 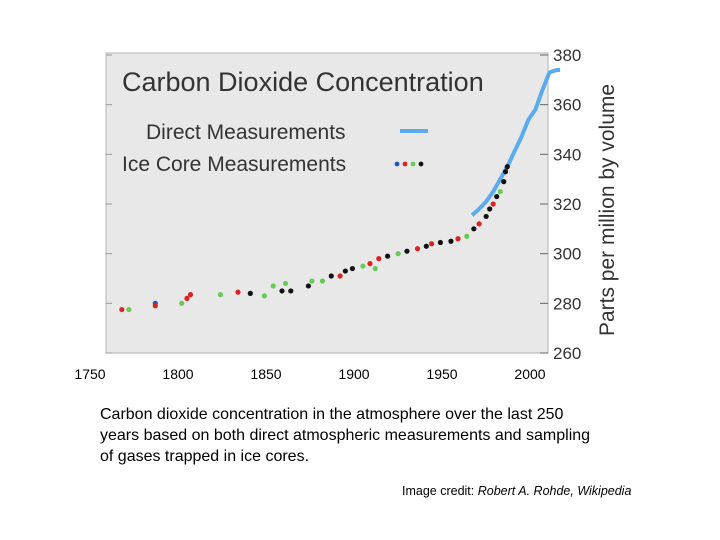 What do you see at coordinates (567, 254) in the screenshot?
I see `y-tick-label: 300` at bounding box center [567, 254].